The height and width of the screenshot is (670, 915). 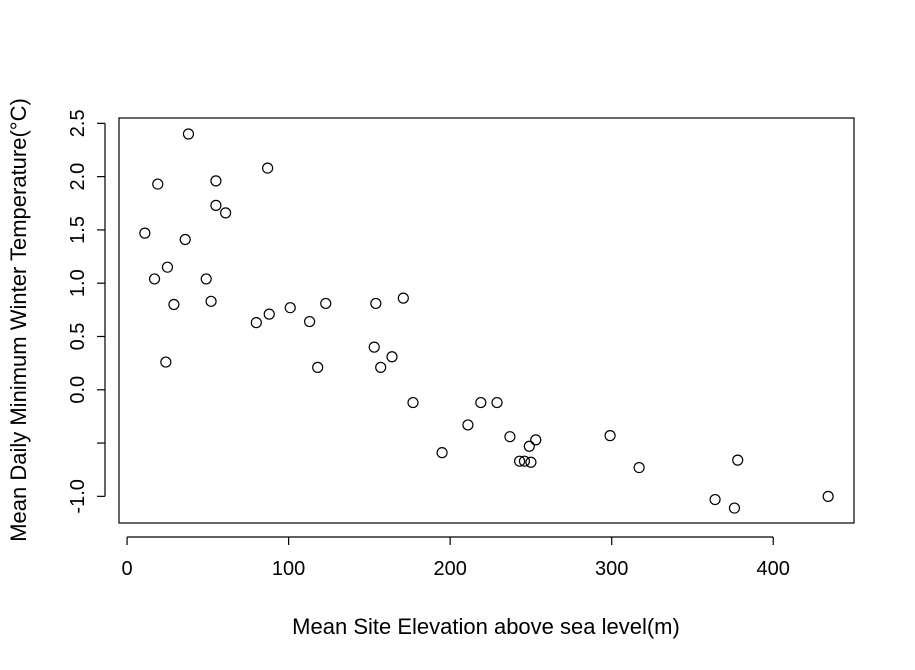 What do you see at coordinates (78, 337) in the screenshot?
I see `y-tick-label: 0.5` at bounding box center [78, 337].